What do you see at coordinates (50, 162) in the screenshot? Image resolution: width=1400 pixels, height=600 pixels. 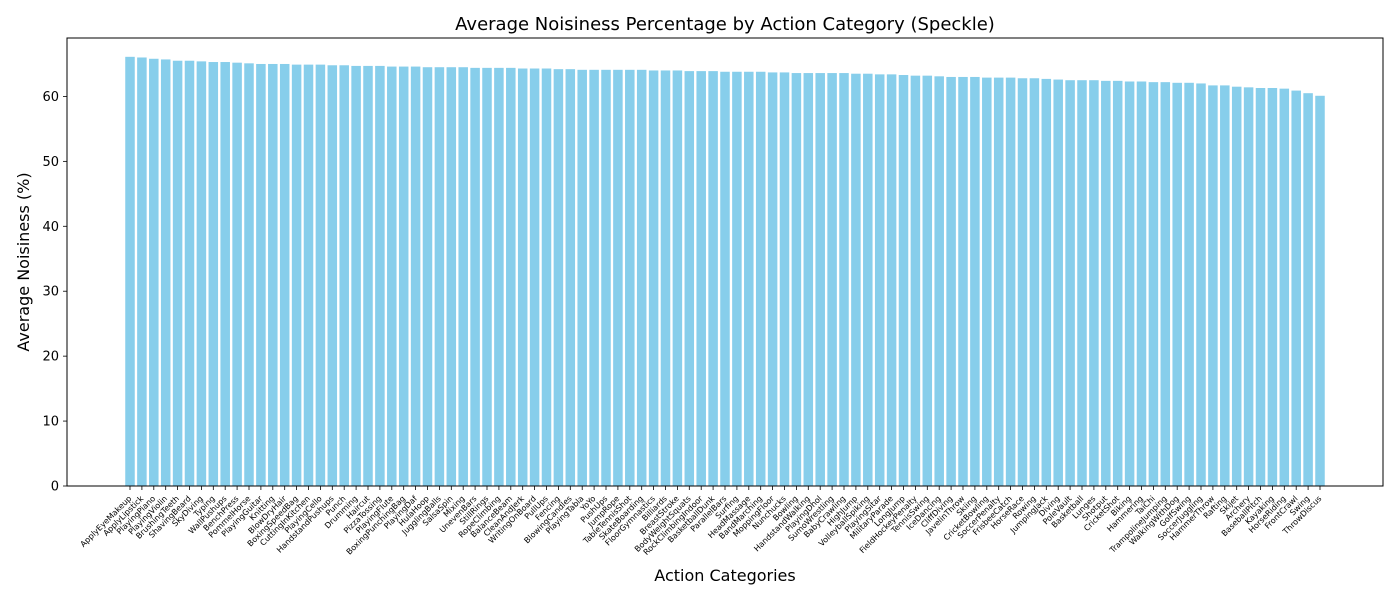 I see `y-tick-label: 50` at bounding box center [50, 162].